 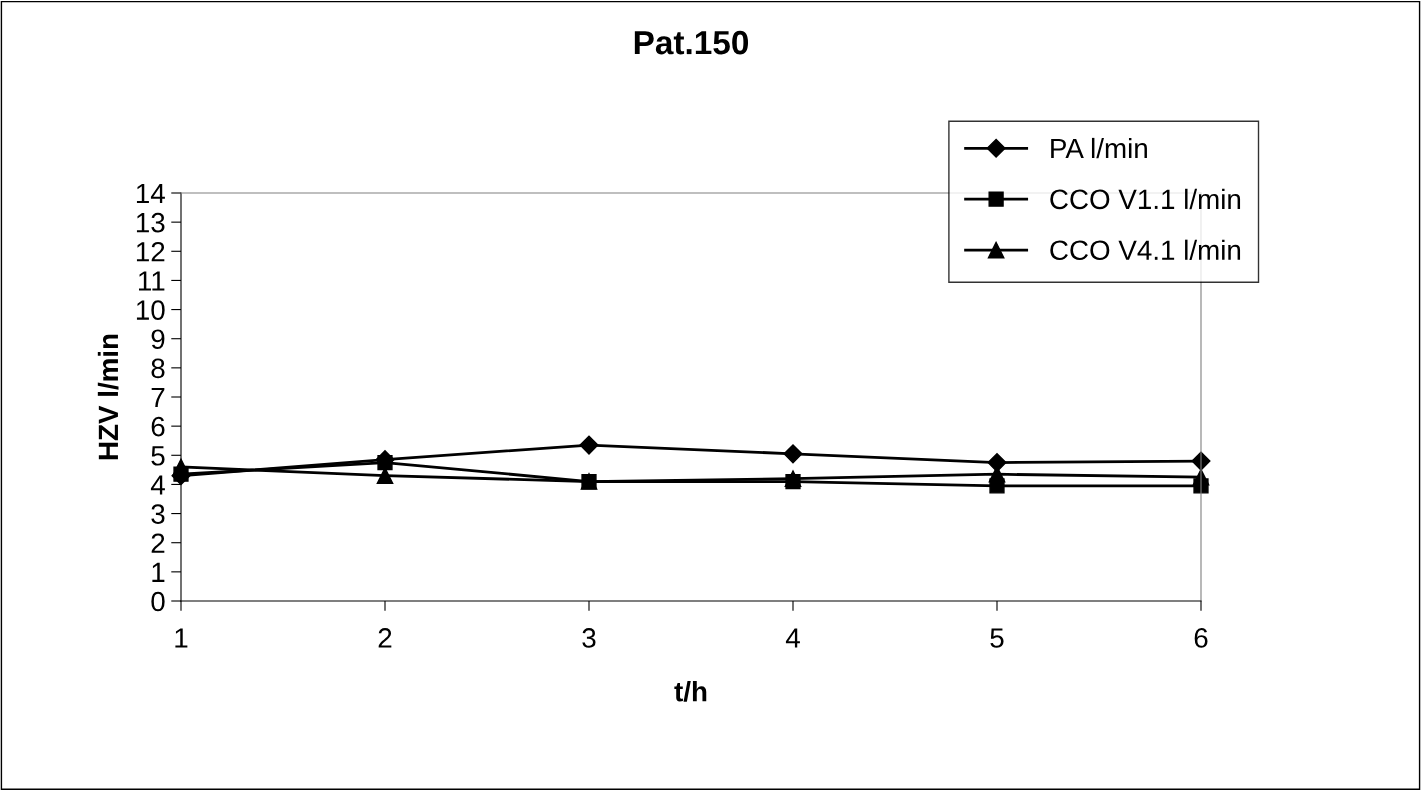 I want to click on y-tick-label: 2, so click(x=158, y=543).